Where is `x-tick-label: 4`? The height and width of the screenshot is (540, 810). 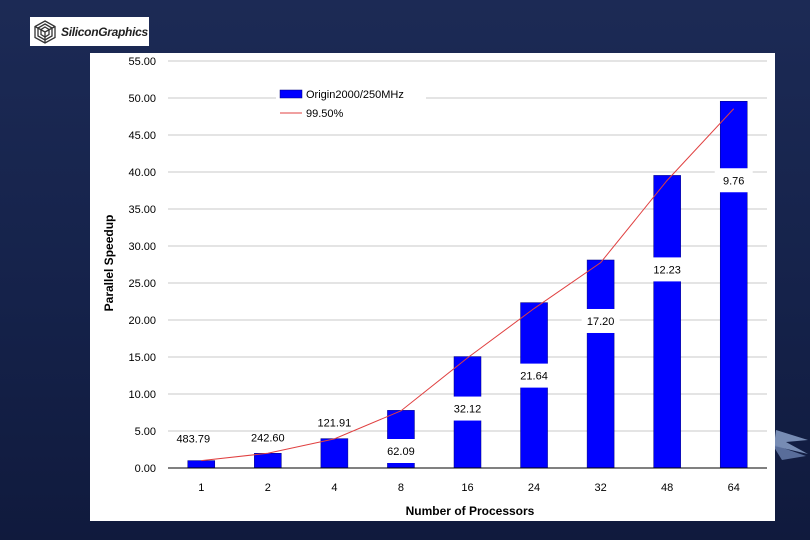 x-tick-label: 4 is located at coordinates (334, 488).